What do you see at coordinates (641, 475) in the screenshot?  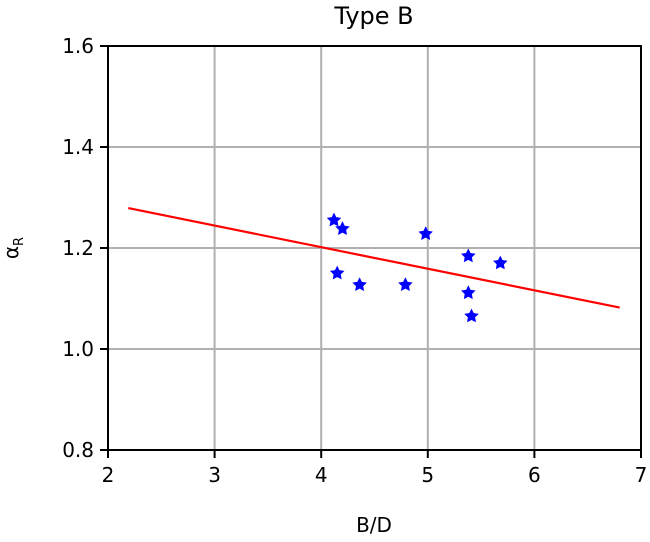 I see `x-tick-label: 7` at bounding box center [641, 475].